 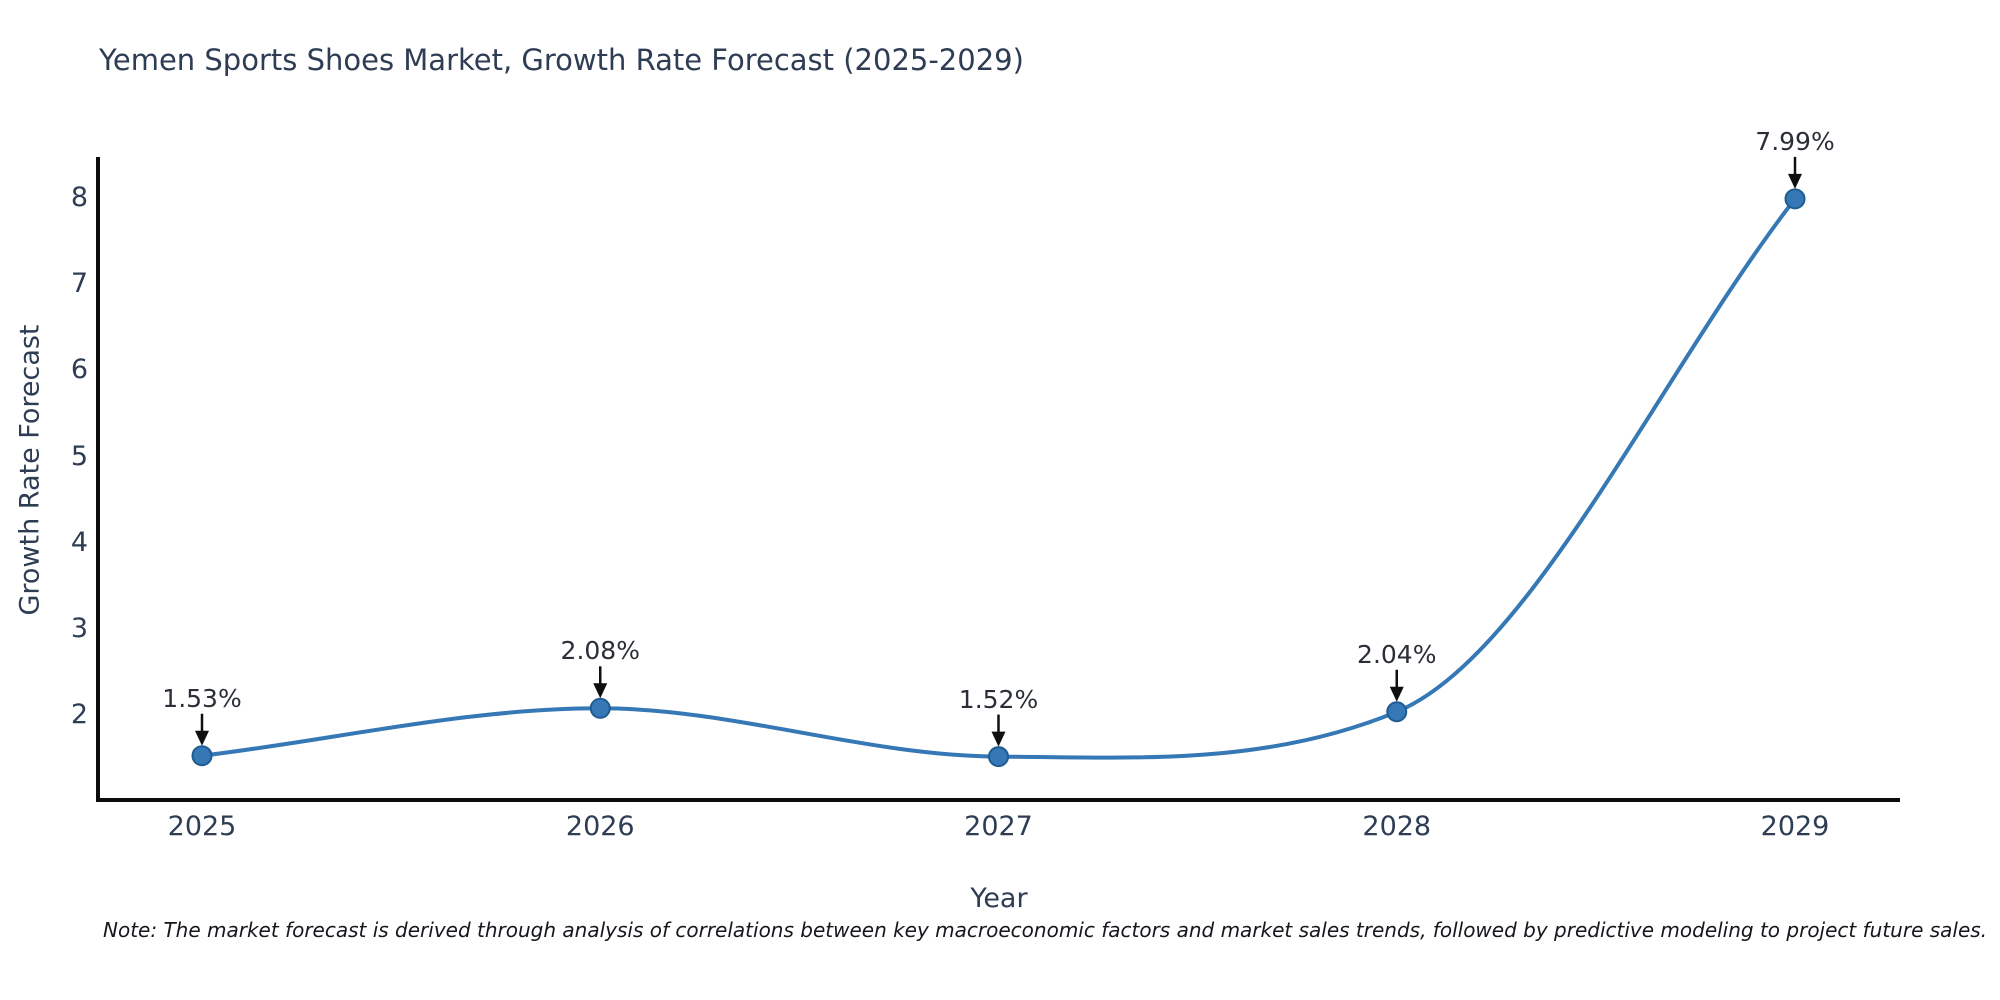 I want to click on point-value-annotation: 1.52%, so click(x=998, y=699).